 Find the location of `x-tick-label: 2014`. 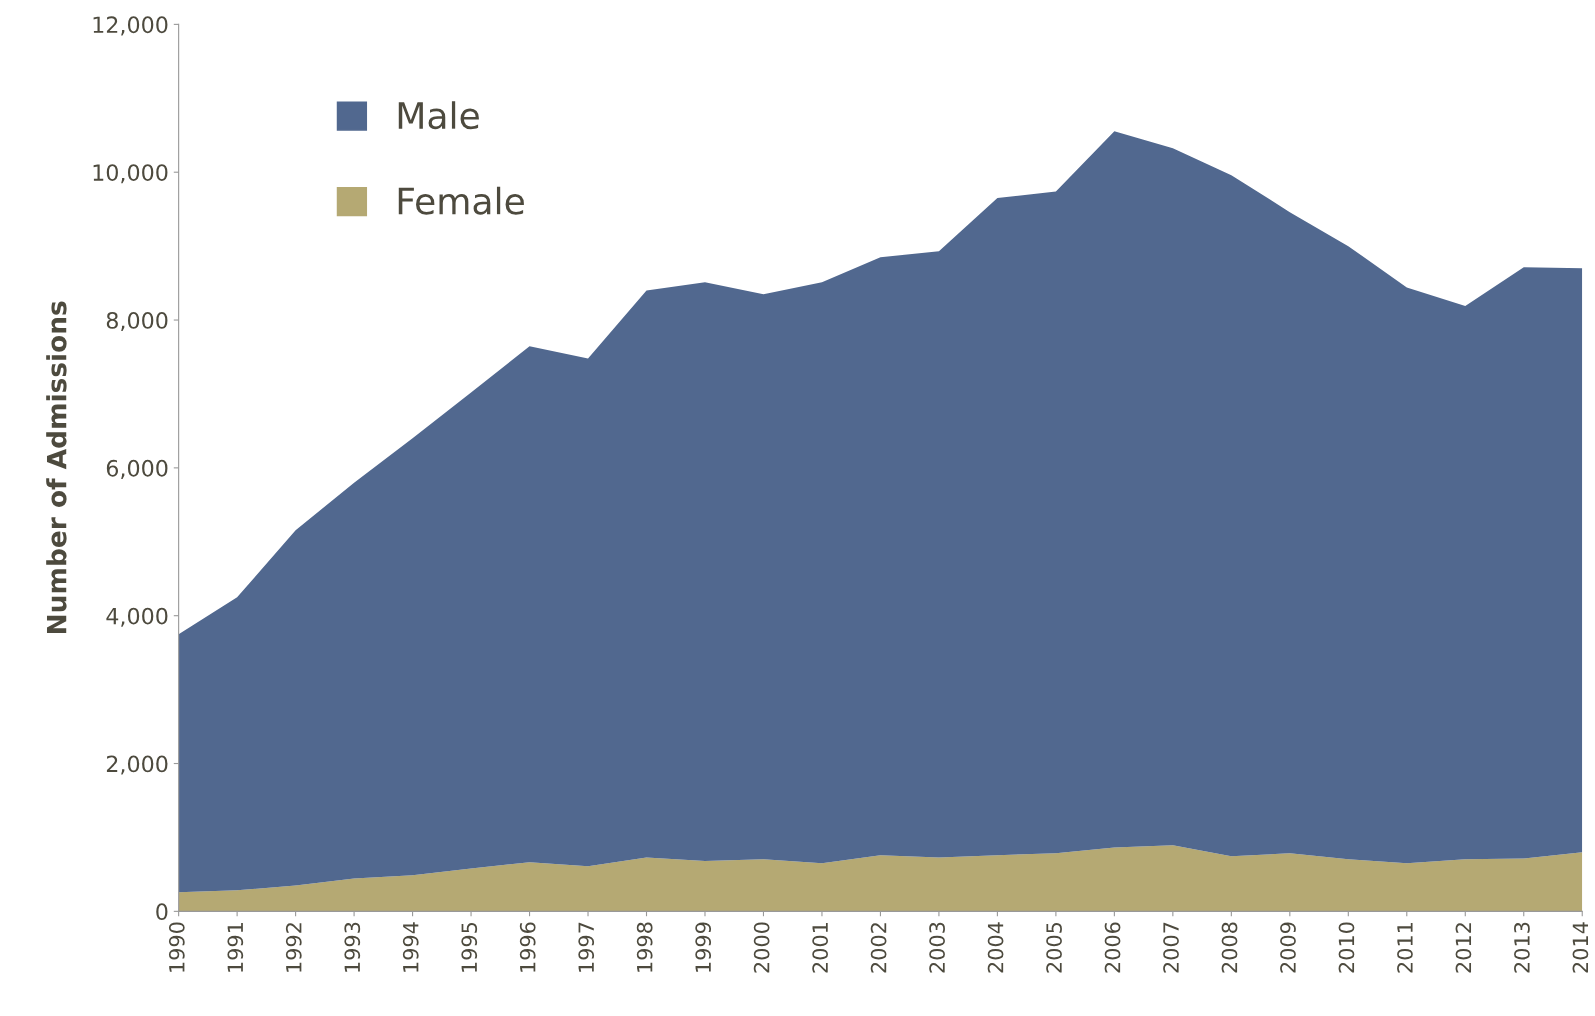

x-tick-label: 2014 is located at coordinates (1580, 947).